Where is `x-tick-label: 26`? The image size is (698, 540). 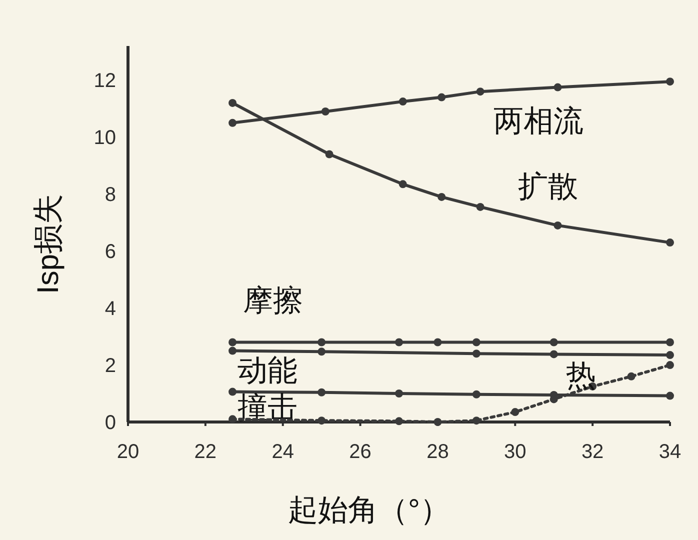
x-tick-label: 26 is located at coordinates (360, 452).